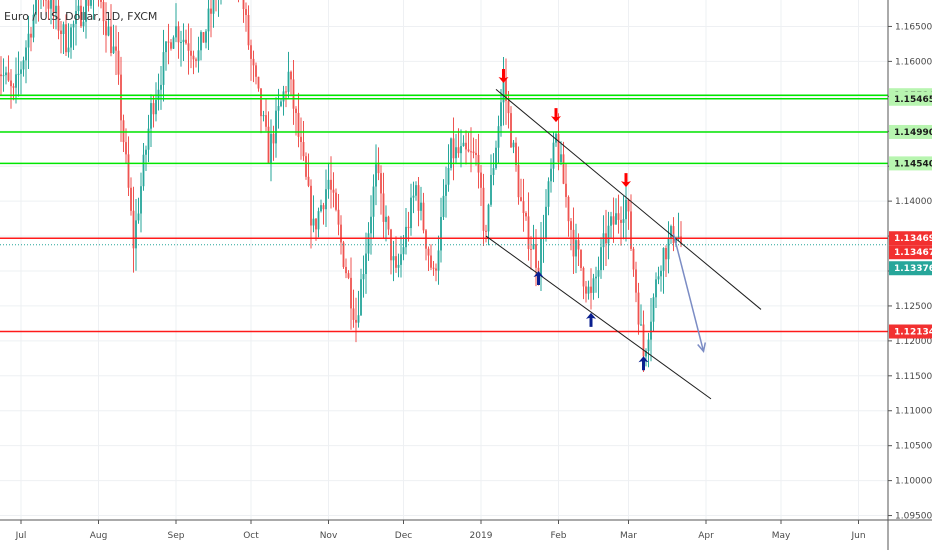 This screenshot has height=550, width=932. I want to click on price-tick-label: 1.11500, so click(913, 377).